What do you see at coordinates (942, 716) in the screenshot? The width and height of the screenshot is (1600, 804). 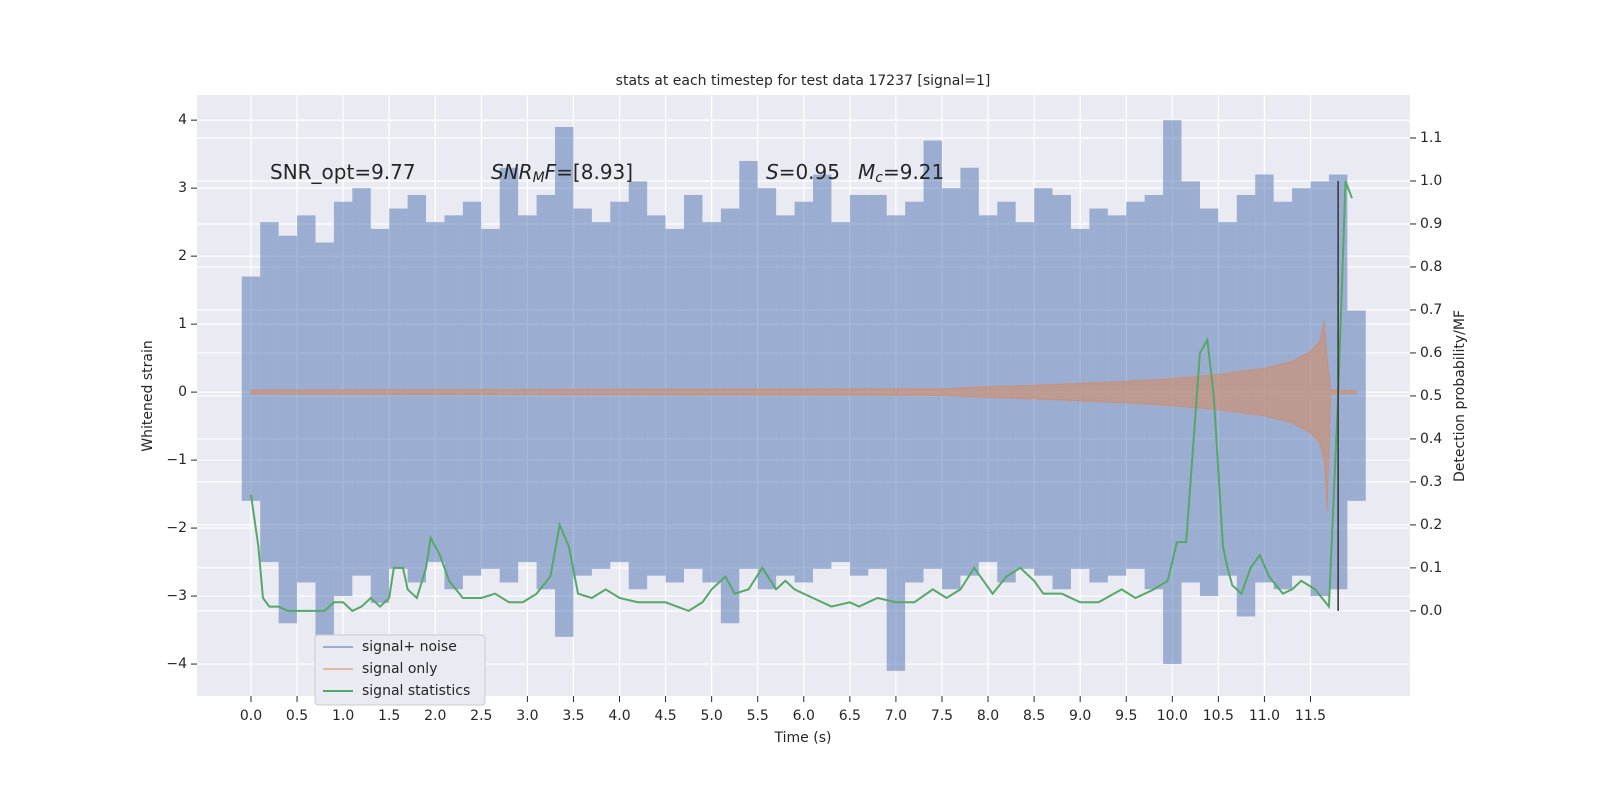 I see `x-tick-label: 7.5` at bounding box center [942, 716].